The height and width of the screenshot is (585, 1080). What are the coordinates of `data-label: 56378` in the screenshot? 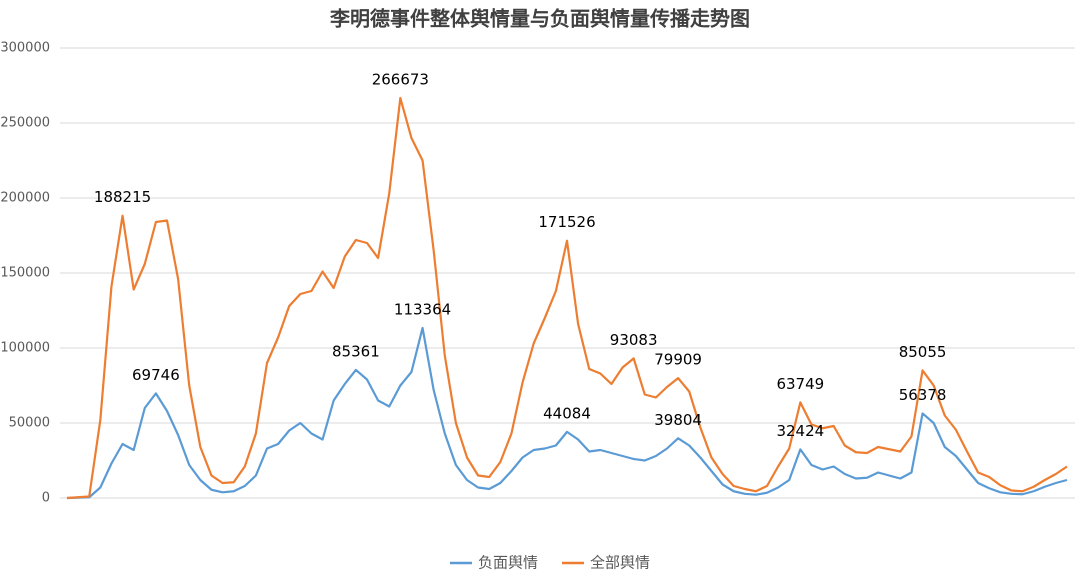 It's located at (923, 395).